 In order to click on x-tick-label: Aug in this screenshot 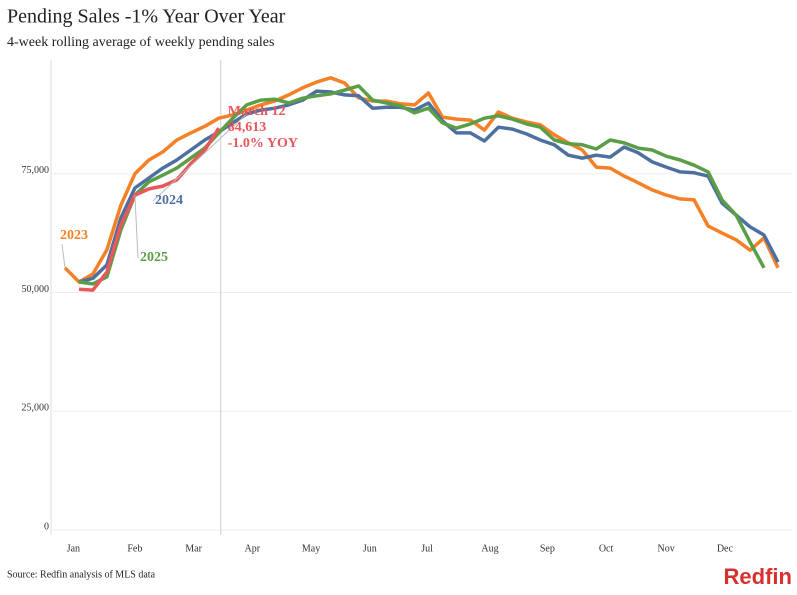, I will do `click(489, 548)`.